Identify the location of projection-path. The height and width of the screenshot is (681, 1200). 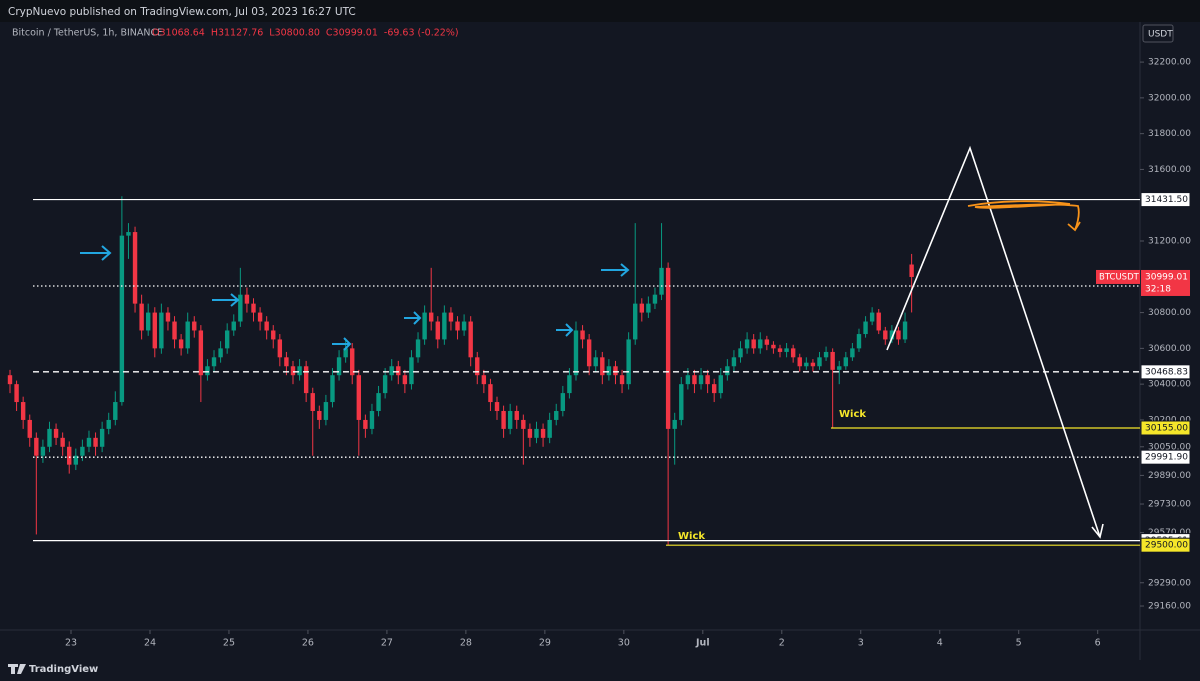
(995, 342).